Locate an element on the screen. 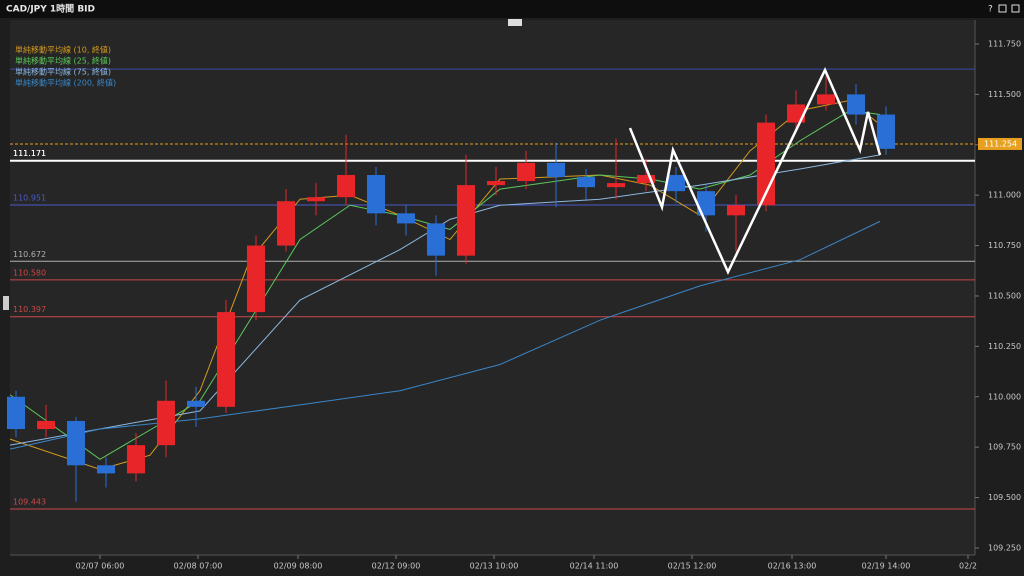  chart-title: CAD/JPY 1時間 BID is located at coordinates (50, 9).